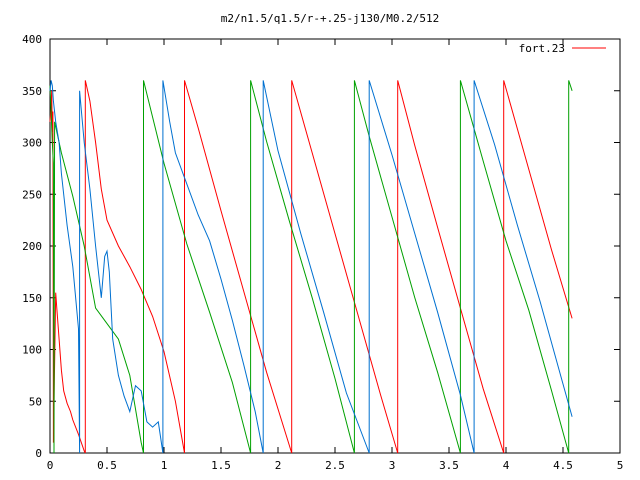  Describe the element at coordinates (330, 18) in the screenshot. I see `chart-title: m2/n1.5/q1.5/r-+.25-j130/M0.2/512` at that location.